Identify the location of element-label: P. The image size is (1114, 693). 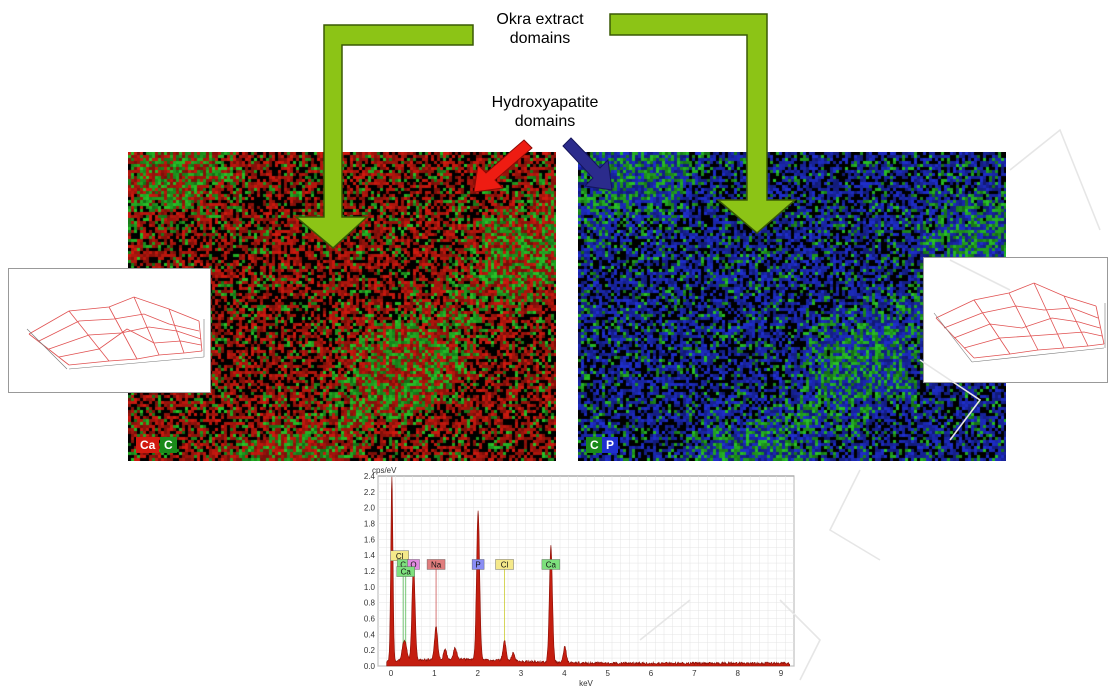
(477, 564).